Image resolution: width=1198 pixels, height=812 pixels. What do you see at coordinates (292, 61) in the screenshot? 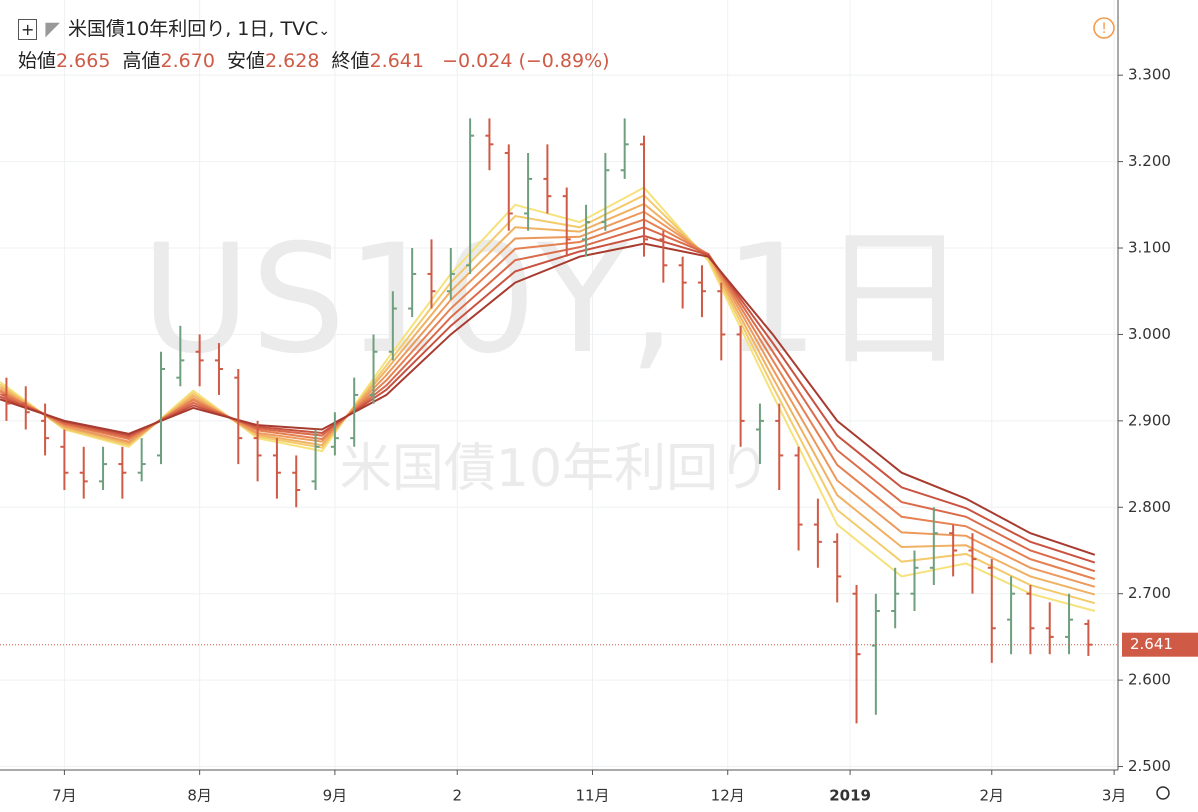
I see `legend-value: 2.628` at bounding box center [292, 61].